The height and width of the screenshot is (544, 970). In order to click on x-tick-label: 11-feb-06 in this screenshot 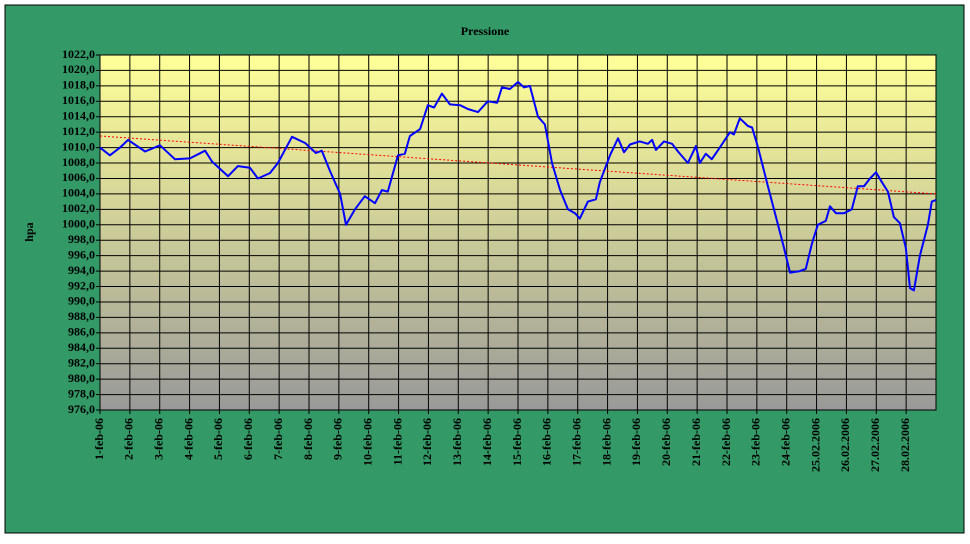, I will do `click(397, 441)`.